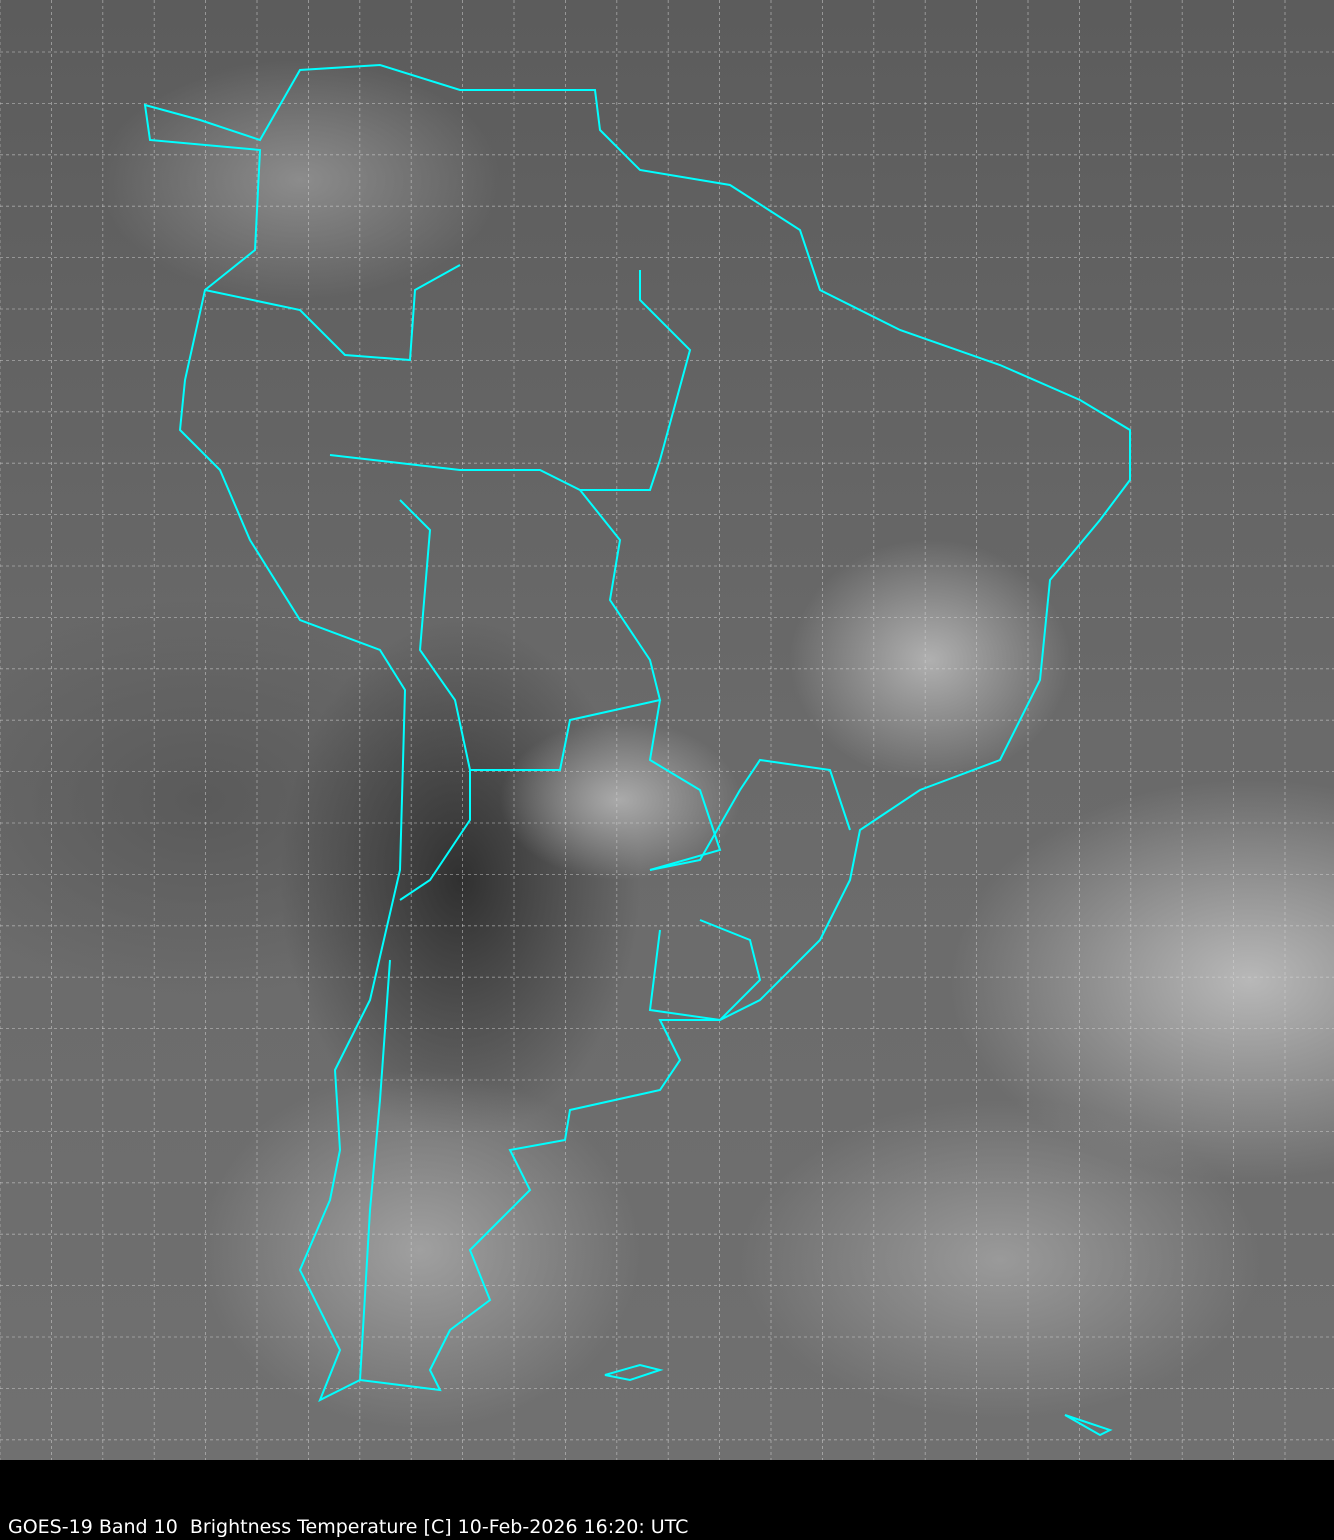 The height and width of the screenshot is (1540, 1334). Describe the element at coordinates (858, 1400) in the screenshot. I see `islands` at that location.